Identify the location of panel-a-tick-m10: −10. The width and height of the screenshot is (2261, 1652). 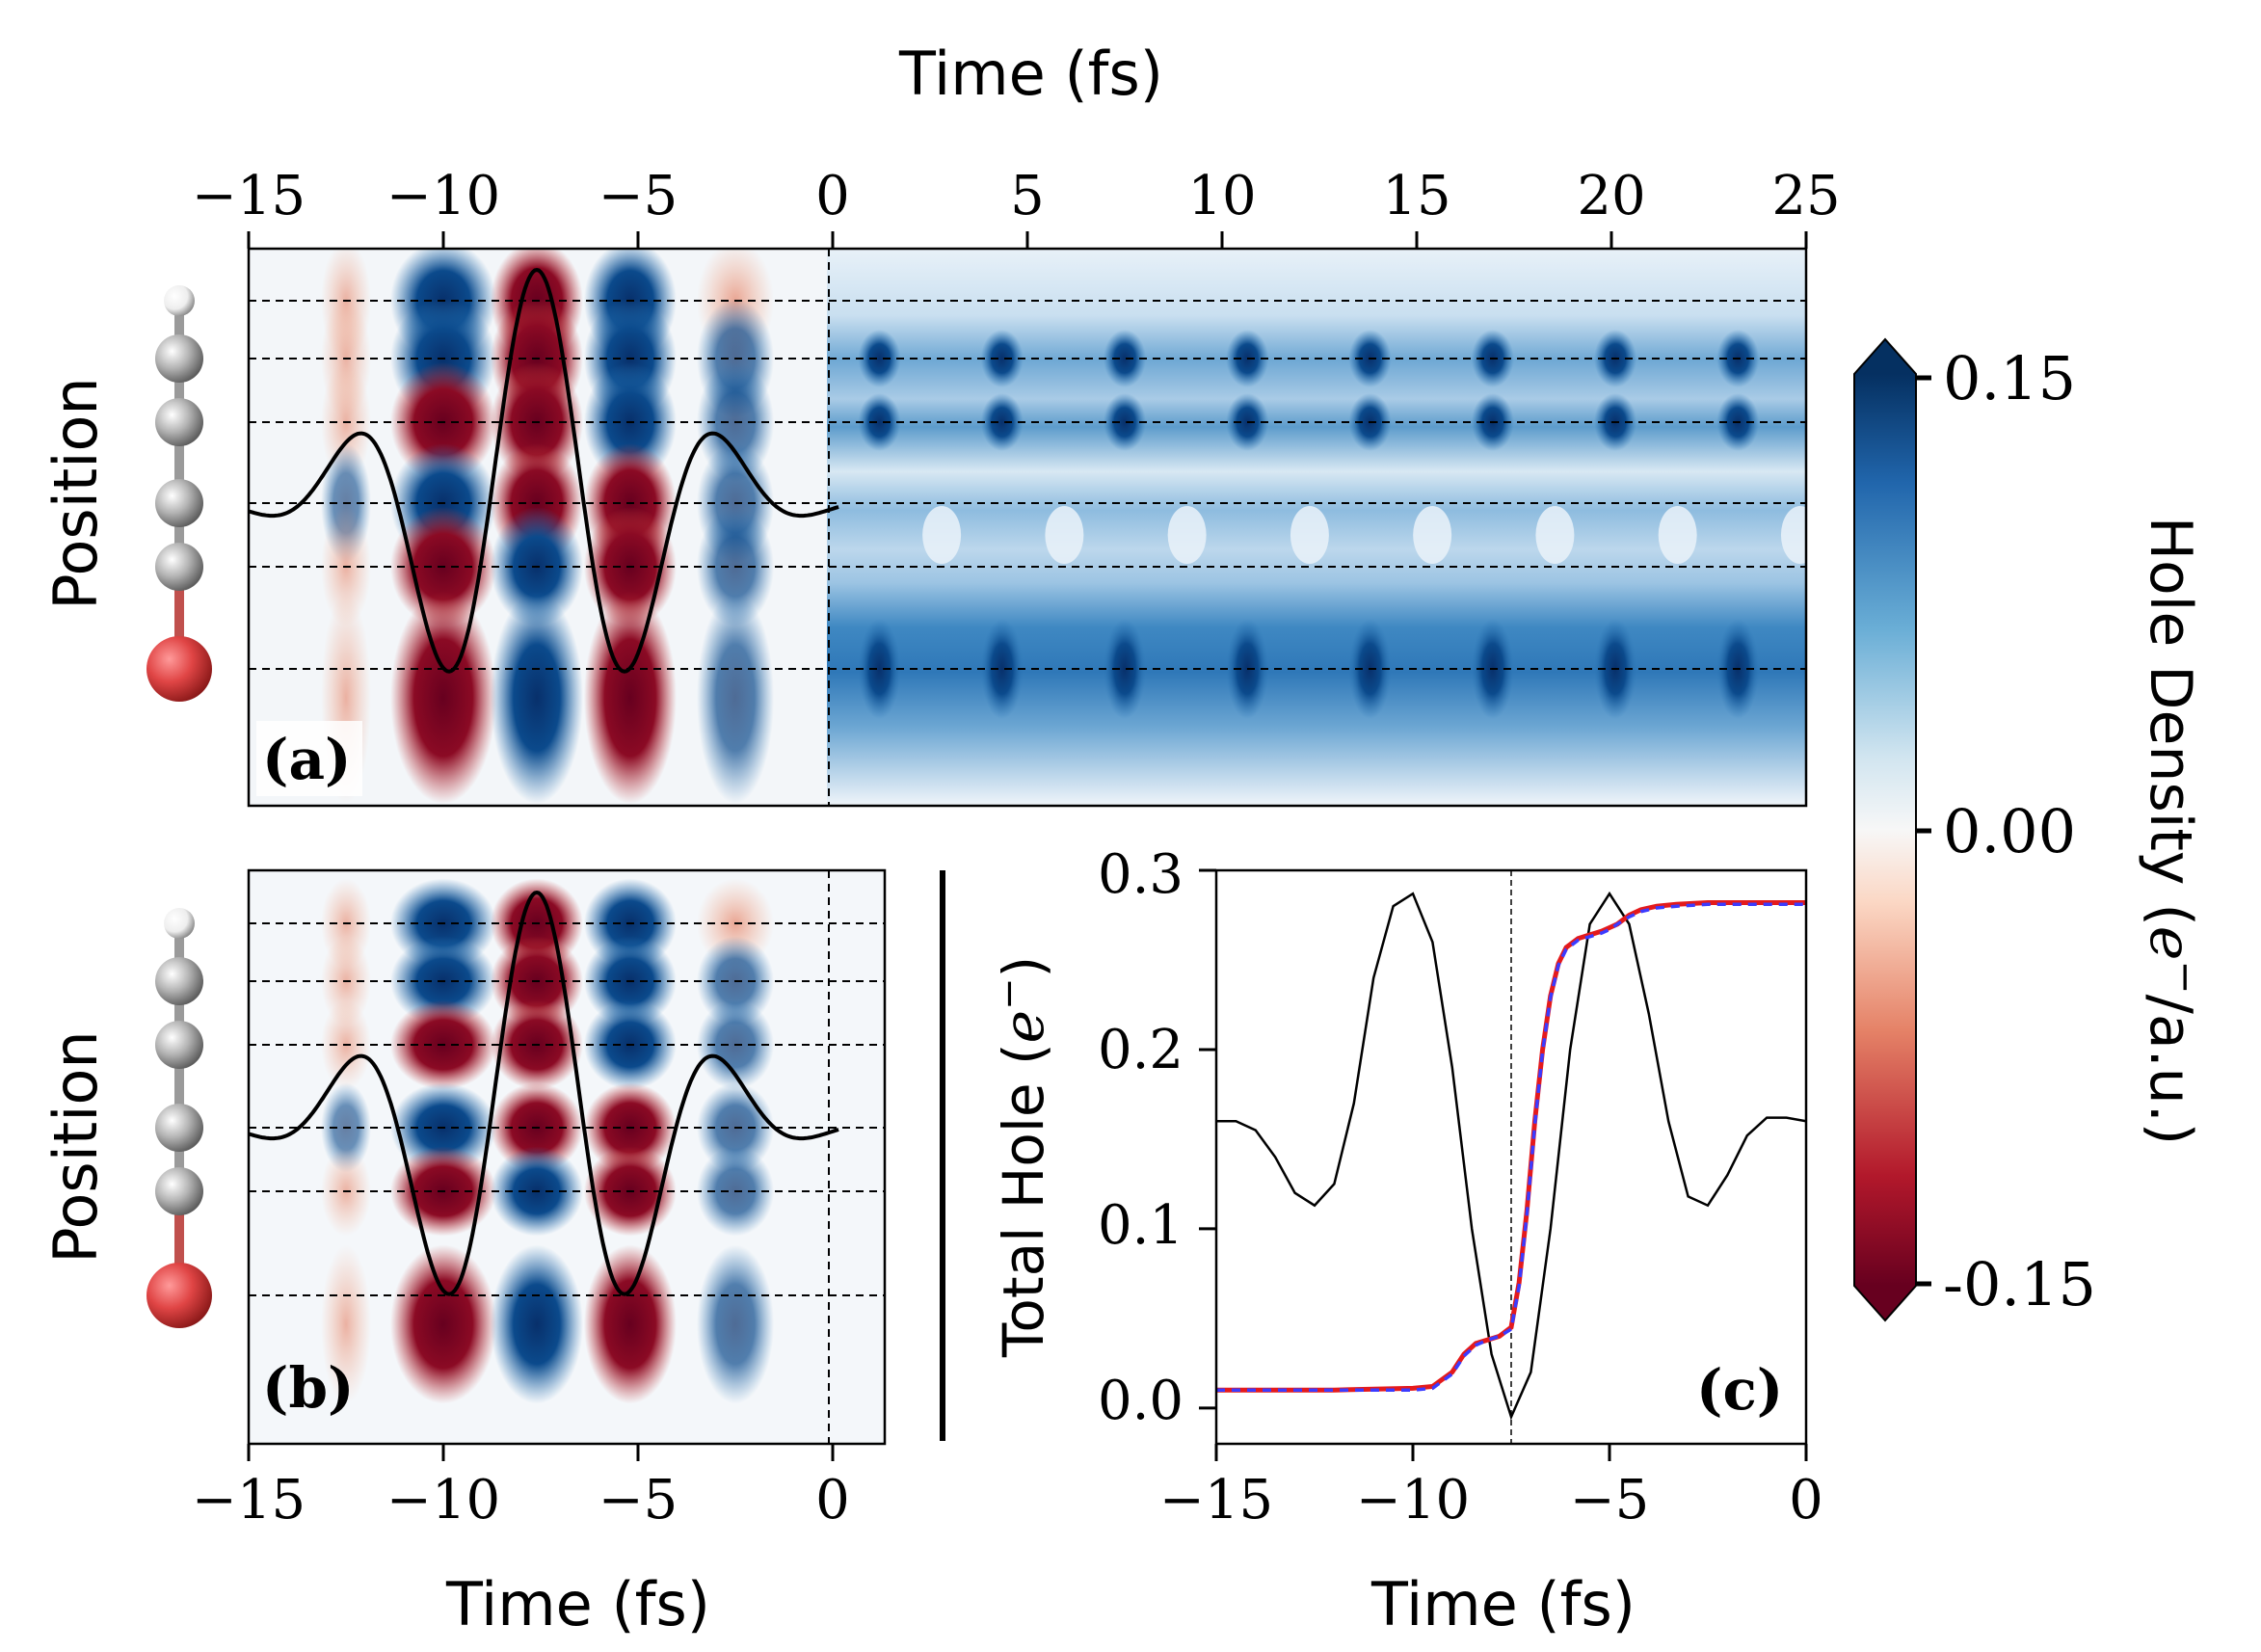
(443, 196).